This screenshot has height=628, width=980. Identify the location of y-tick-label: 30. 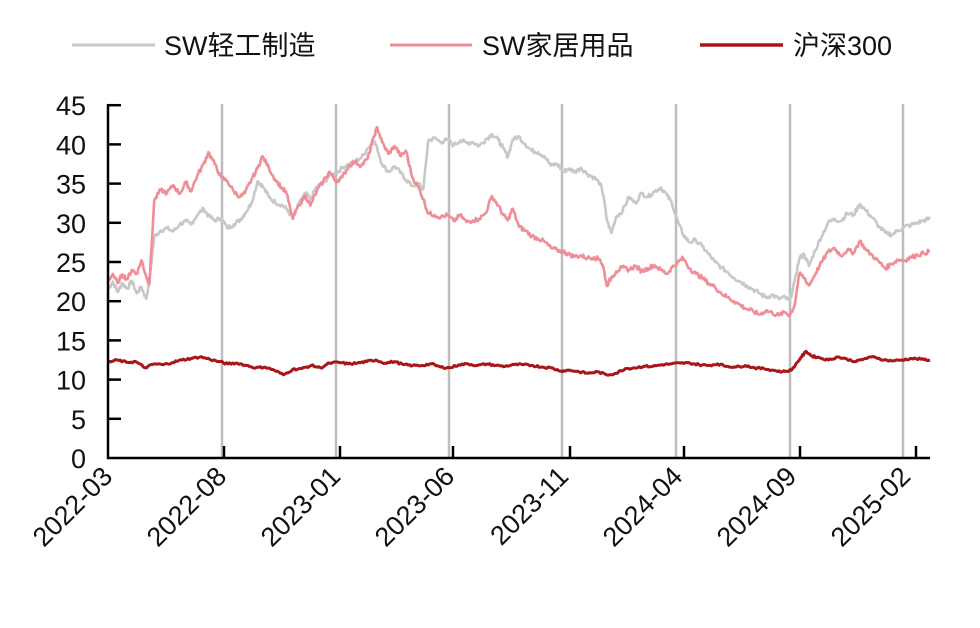
(71, 224).